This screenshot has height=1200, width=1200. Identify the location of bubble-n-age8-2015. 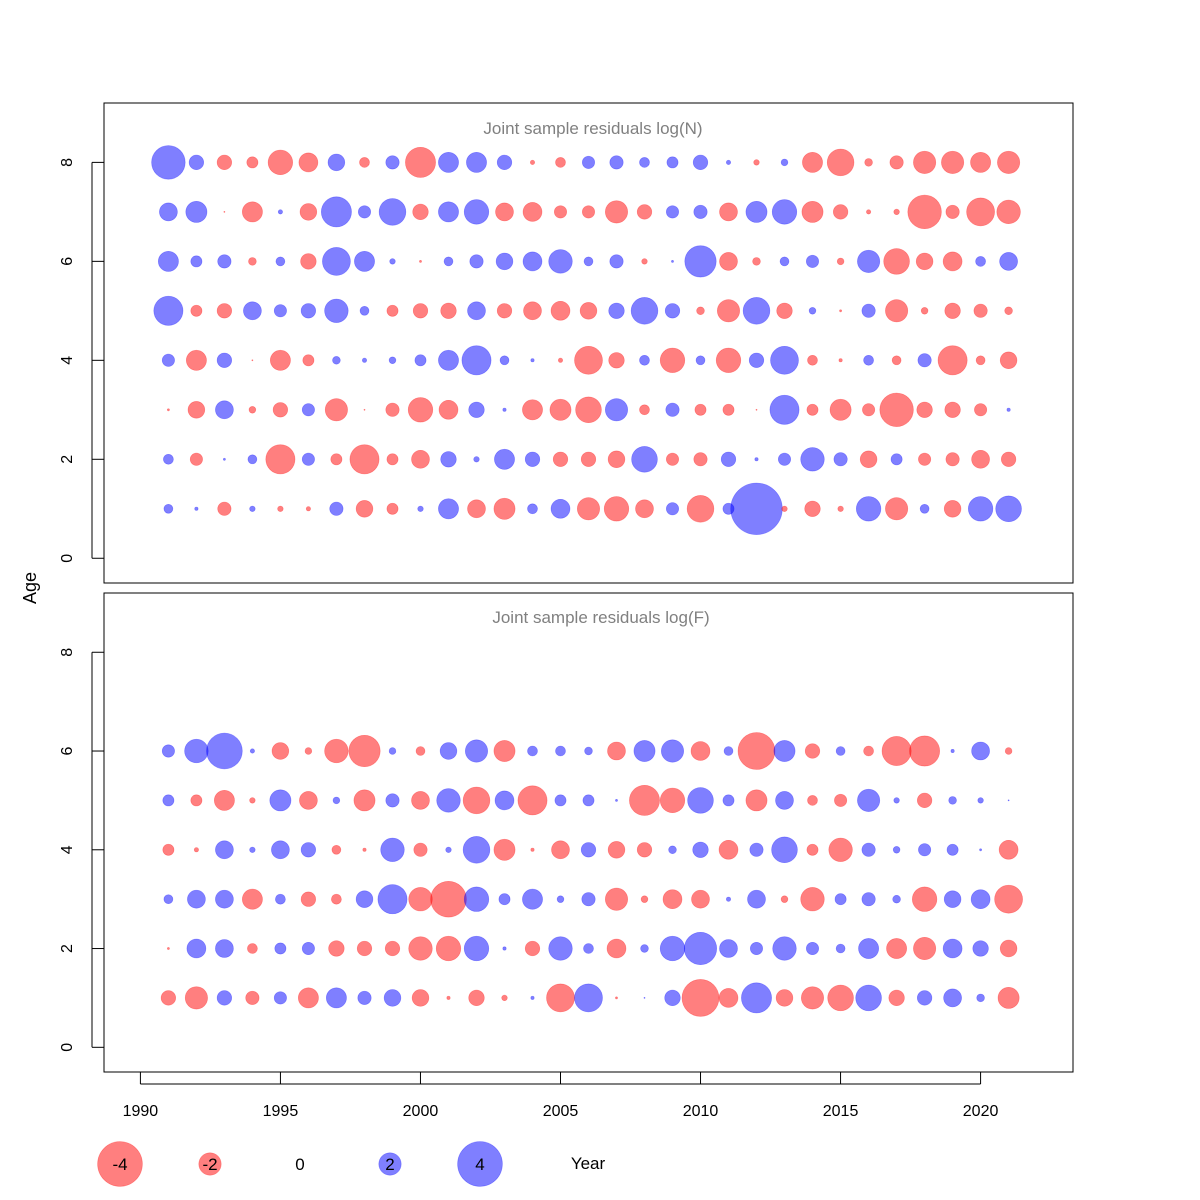
(840, 162).